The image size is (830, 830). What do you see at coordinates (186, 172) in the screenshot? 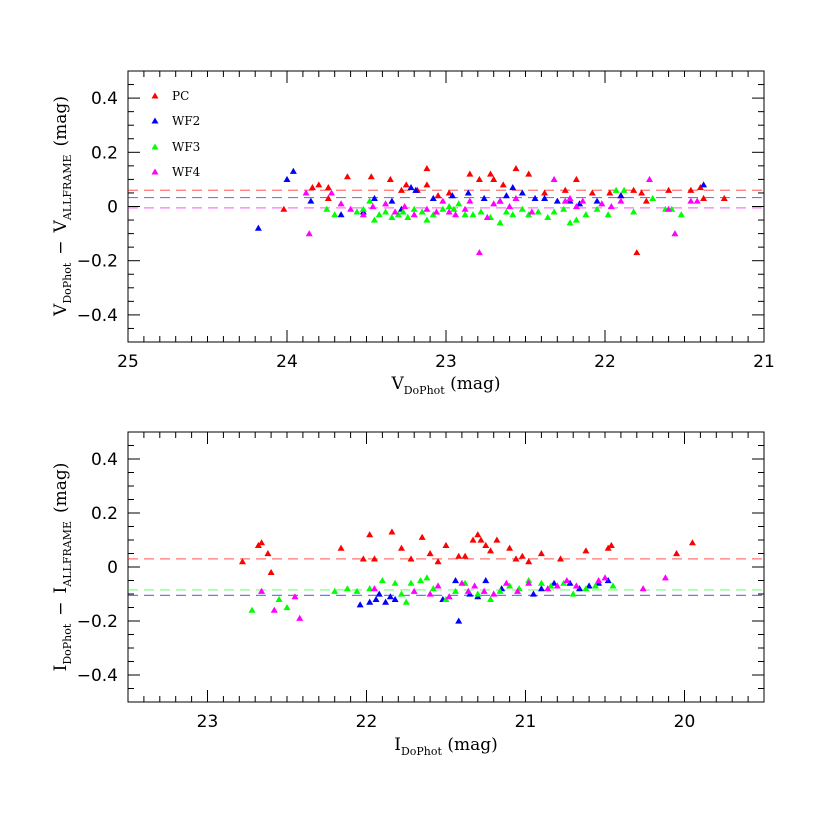
I see `legend-label-wf4: WF4` at bounding box center [186, 172].